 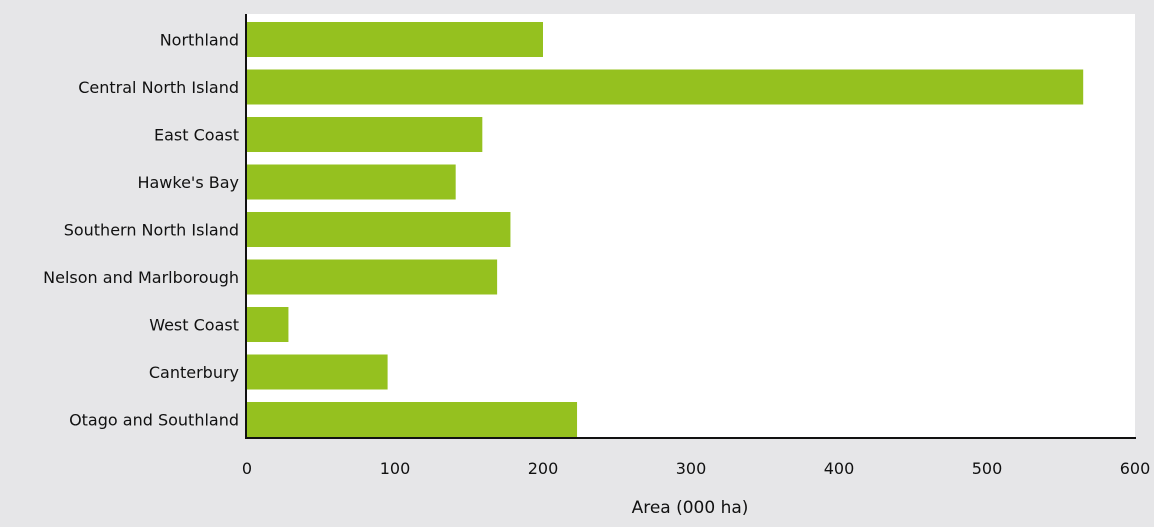 I want to click on x-tick-labels: 0 100 200 300 400 500 600, so click(x=696, y=468).